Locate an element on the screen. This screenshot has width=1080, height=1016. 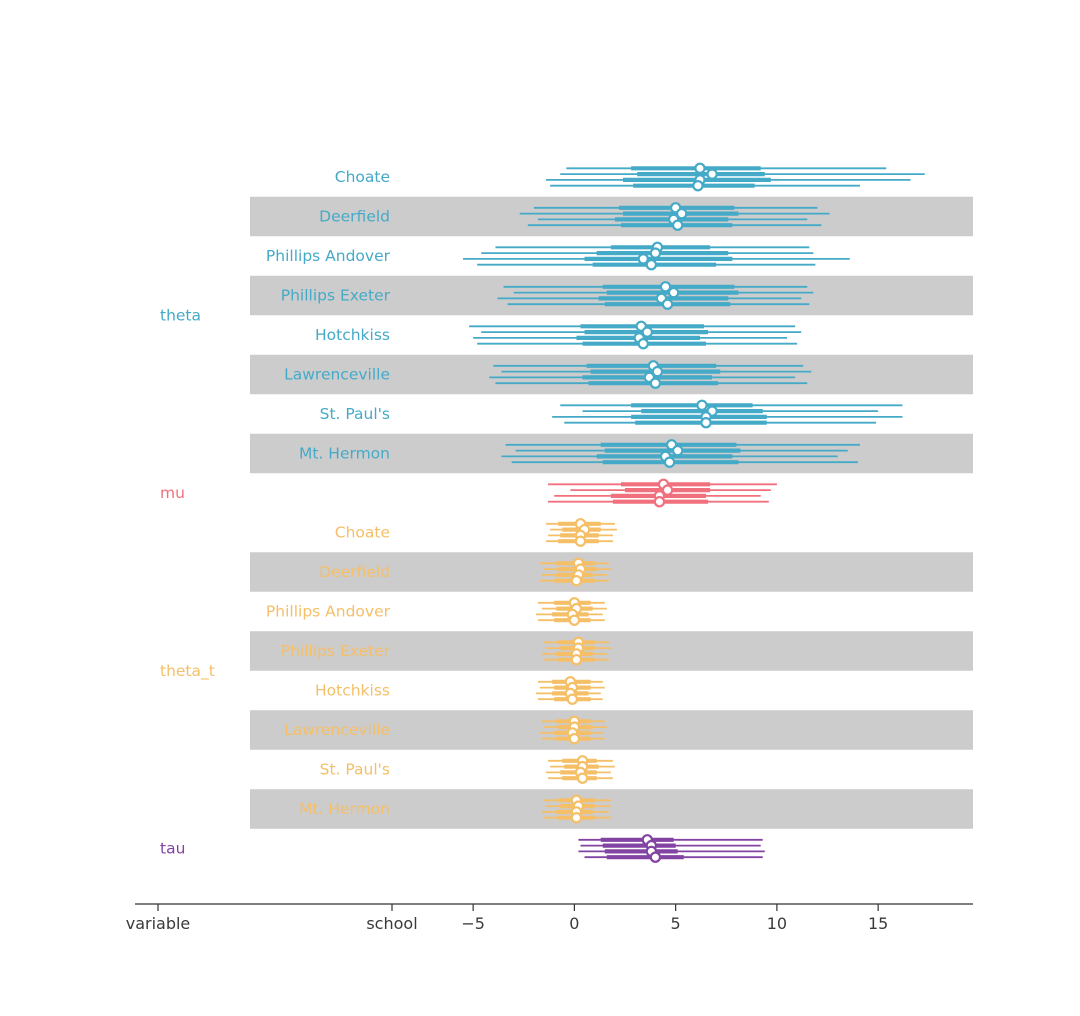
x-tick-label: 10 is located at coordinates (777, 923).